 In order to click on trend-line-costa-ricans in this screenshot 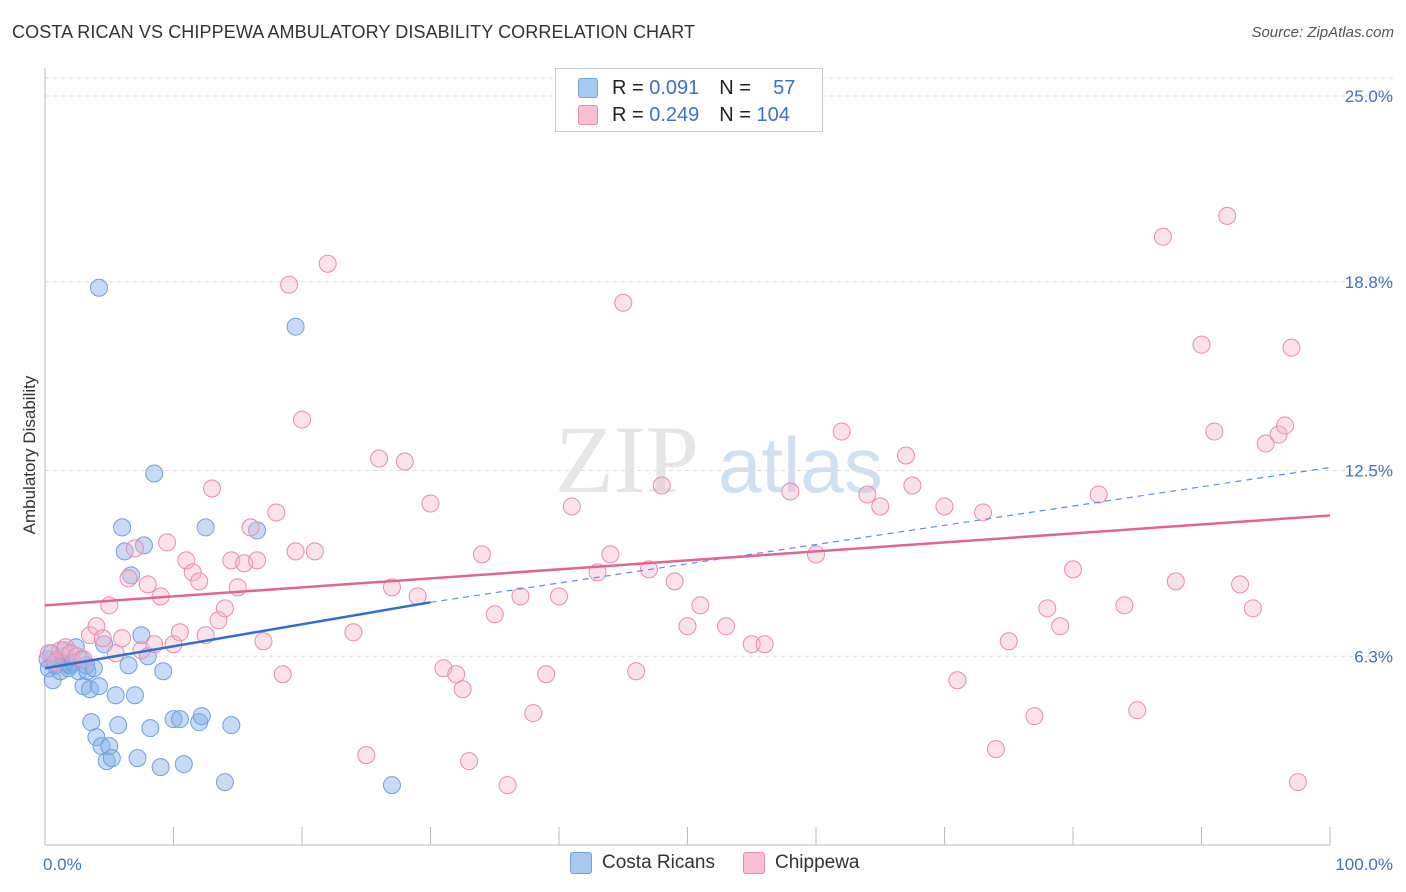, I will do `click(237, 635)`.